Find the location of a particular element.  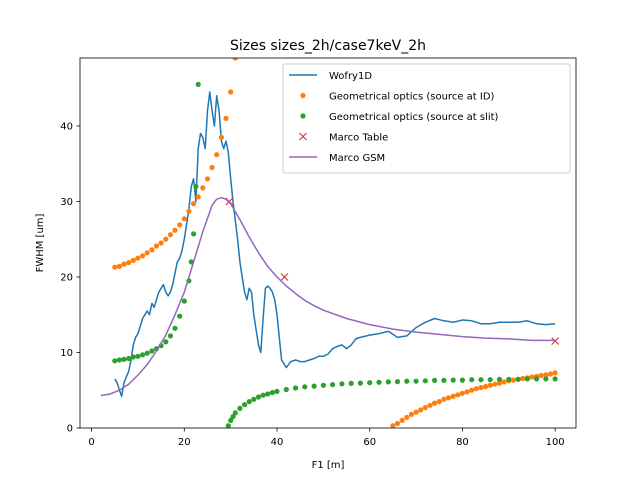

y-axis-ticks: 0 10 20 30 40 is located at coordinates (70, 278).